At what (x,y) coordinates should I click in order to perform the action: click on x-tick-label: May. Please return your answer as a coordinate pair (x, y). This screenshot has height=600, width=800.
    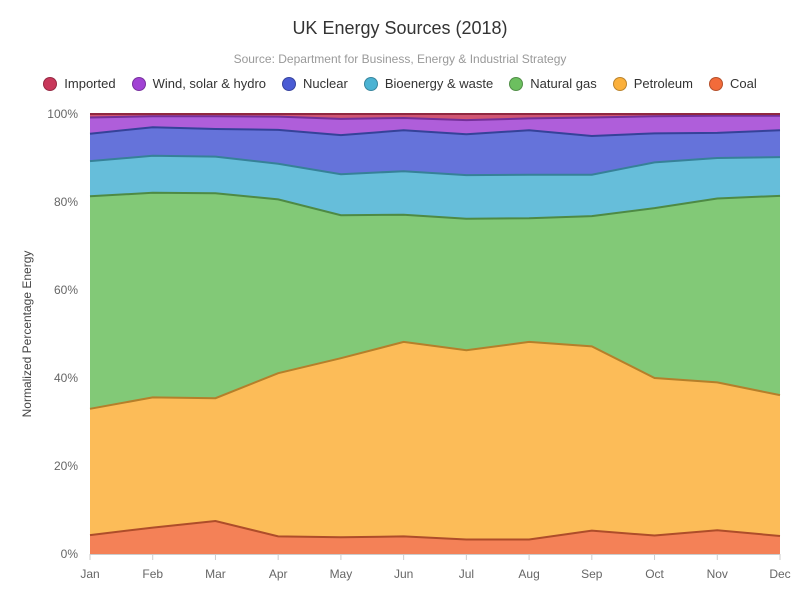
    Looking at the image, I should click on (341, 574).